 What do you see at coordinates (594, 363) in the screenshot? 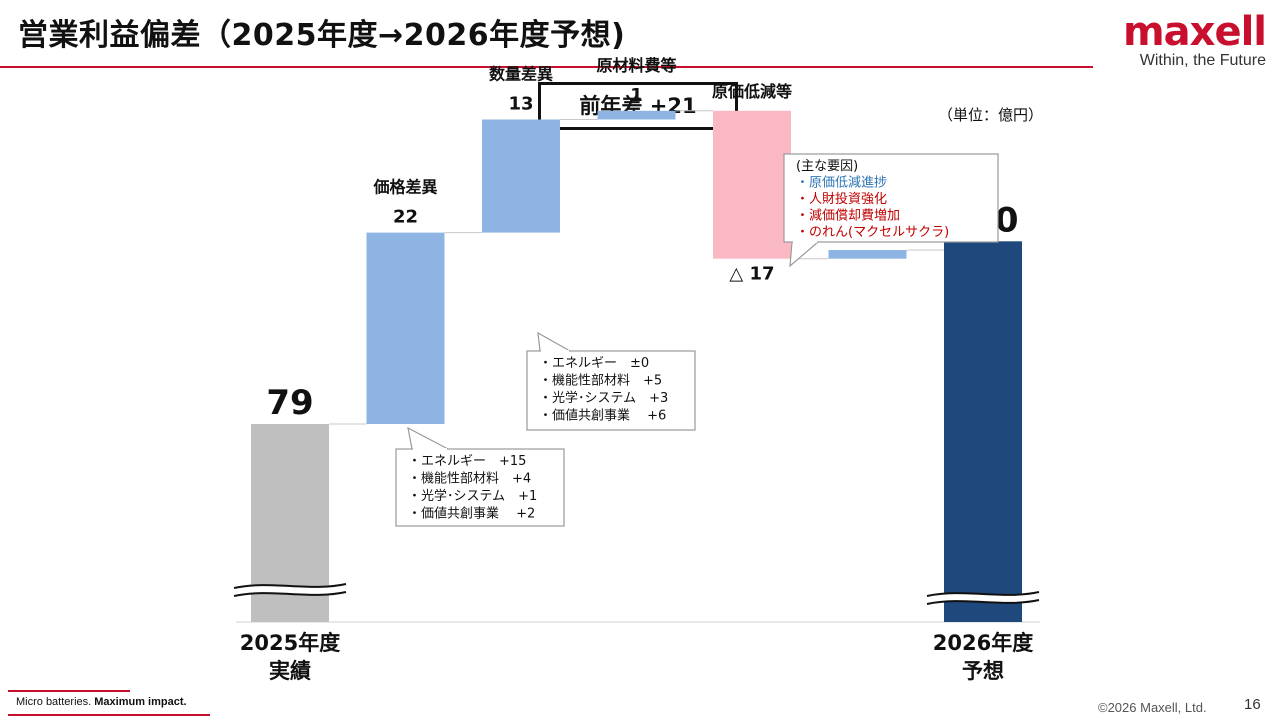
I see `callout-line: ・エネルギー ±0` at bounding box center [594, 363].